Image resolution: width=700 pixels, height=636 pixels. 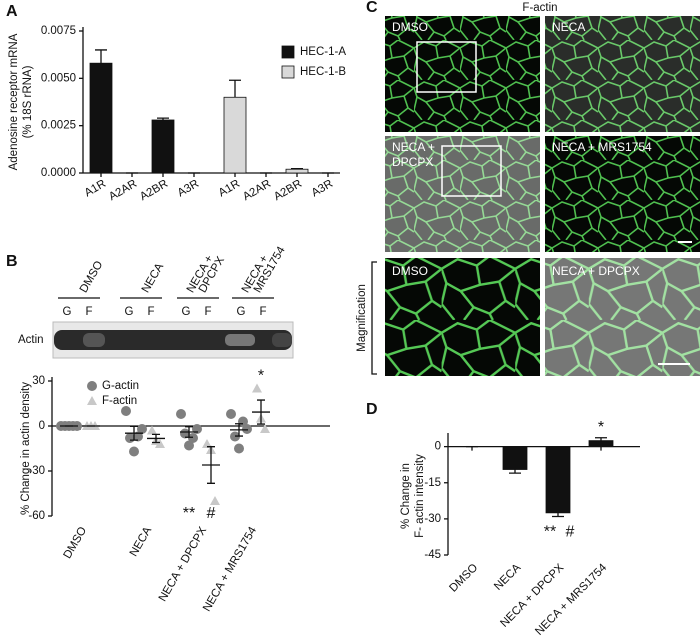 What do you see at coordinates (12, 261) in the screenshot?
I see `panel-label: B` at bounding box center [12, 261].